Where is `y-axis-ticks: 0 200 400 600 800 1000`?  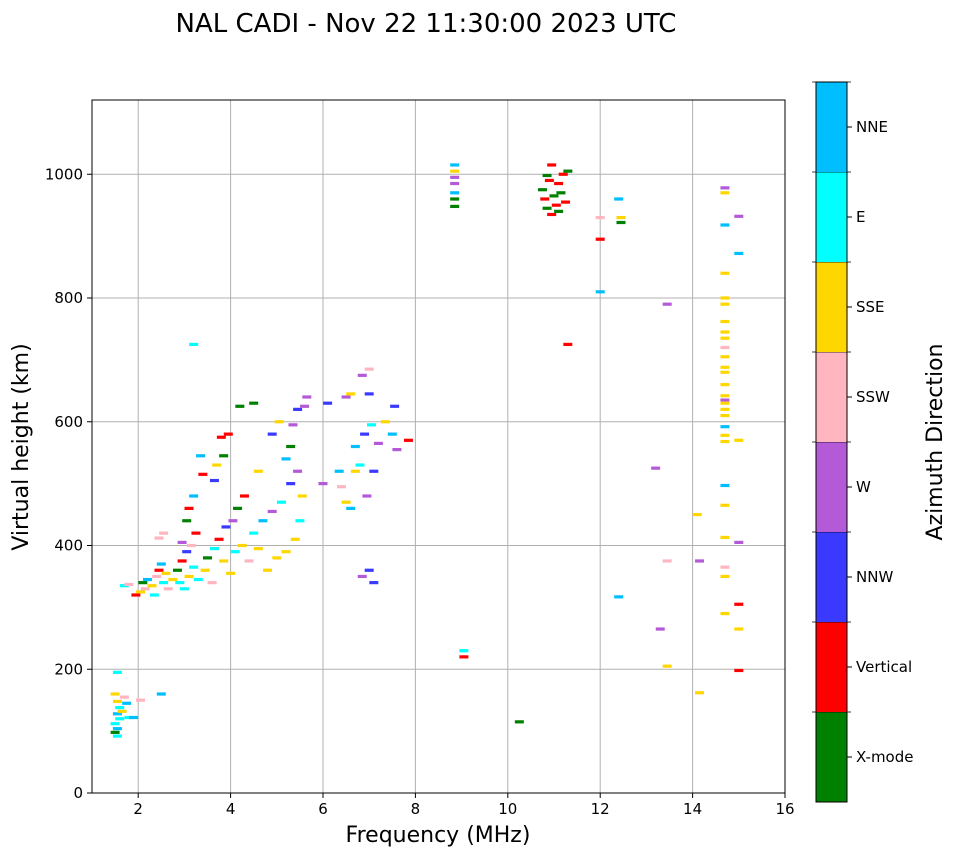 y-axis-ticks: 0 200 400 600 800 1000 is located at coordinates (68, 483).